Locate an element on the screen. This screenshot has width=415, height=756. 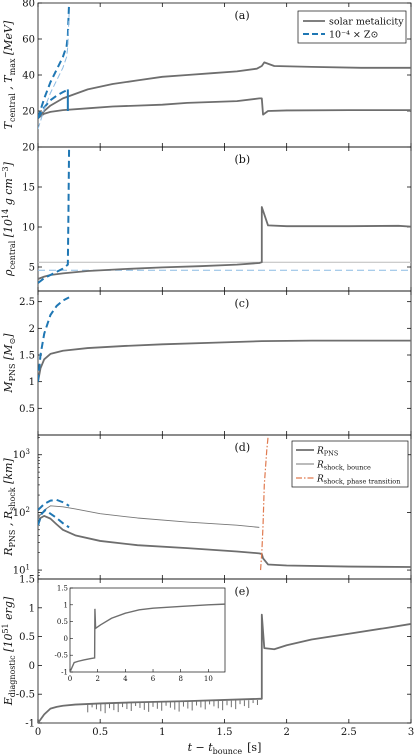
inset-y-tick-label: 1 is located at coordinates (66, 605).